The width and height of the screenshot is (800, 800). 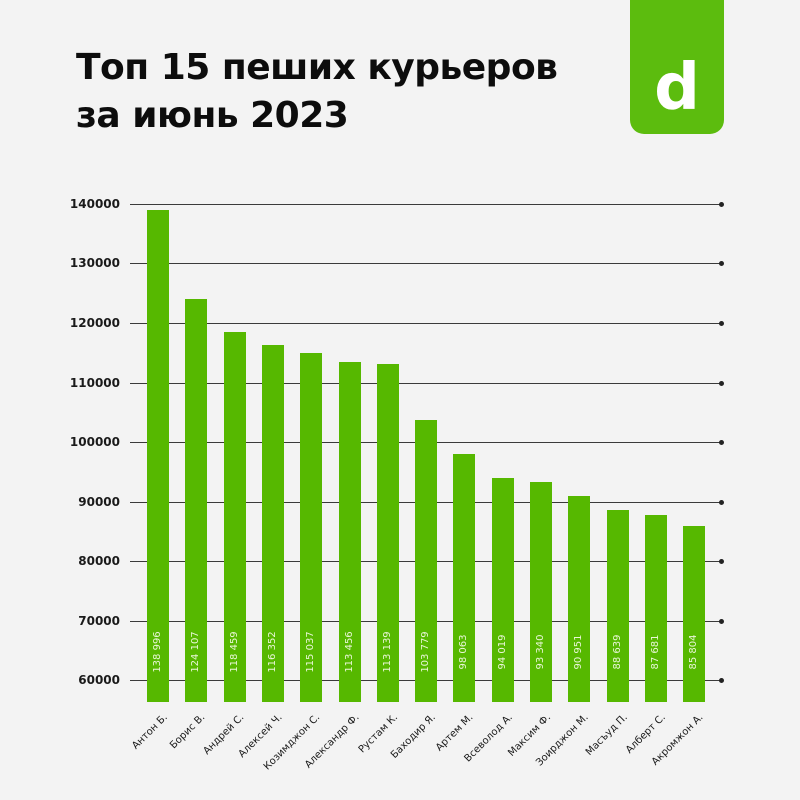 What do you see at coordinates (541, 592) in the screenshot?
I see `bar: 93 340` at bounding box center [541, 592].